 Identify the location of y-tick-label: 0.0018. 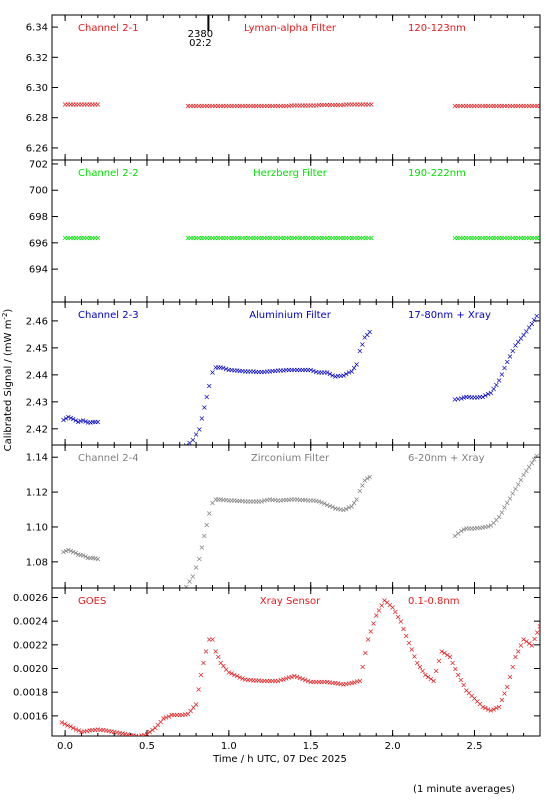
(30, 693).